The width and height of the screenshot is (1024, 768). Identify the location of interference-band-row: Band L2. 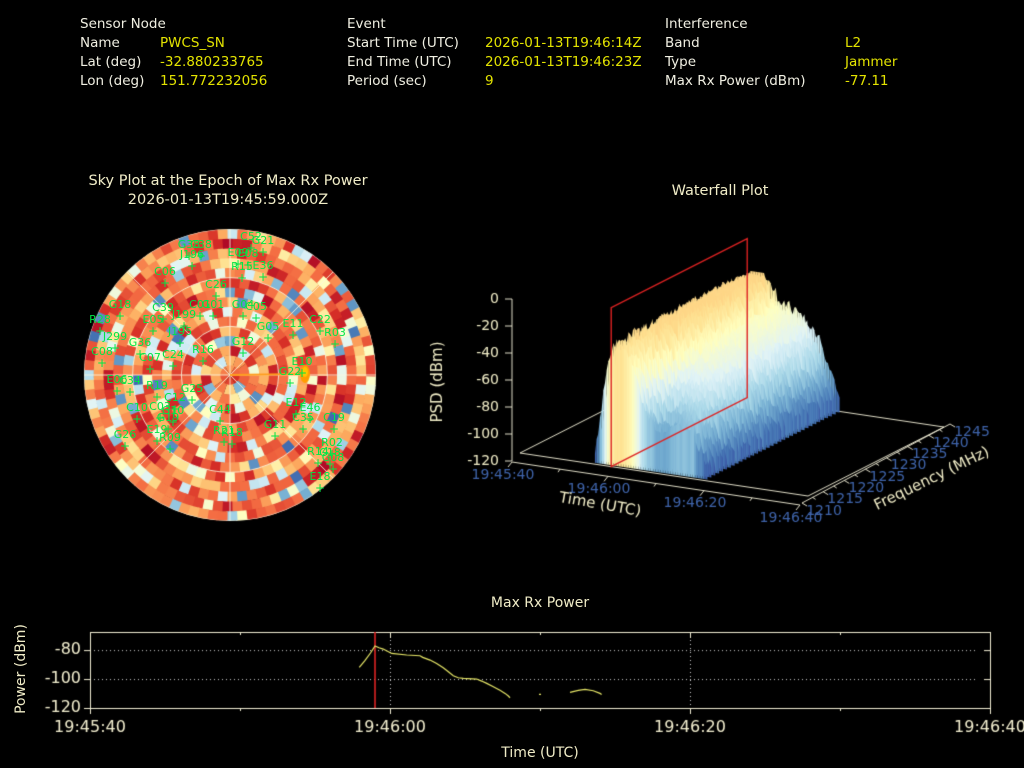
(781, 43).